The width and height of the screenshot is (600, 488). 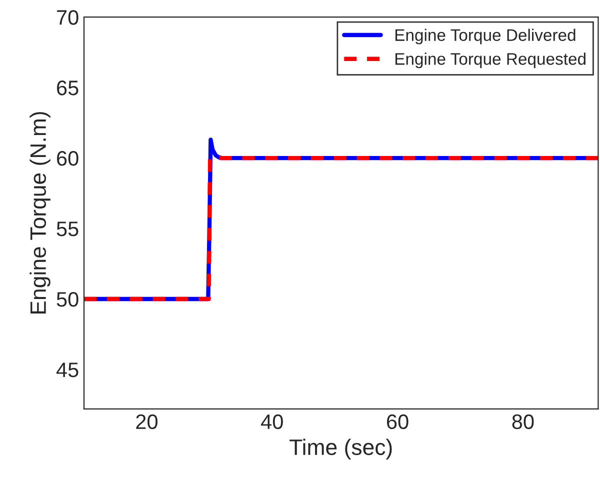 I want to click on y-tick-label: 60, so click(x=67, y=158).